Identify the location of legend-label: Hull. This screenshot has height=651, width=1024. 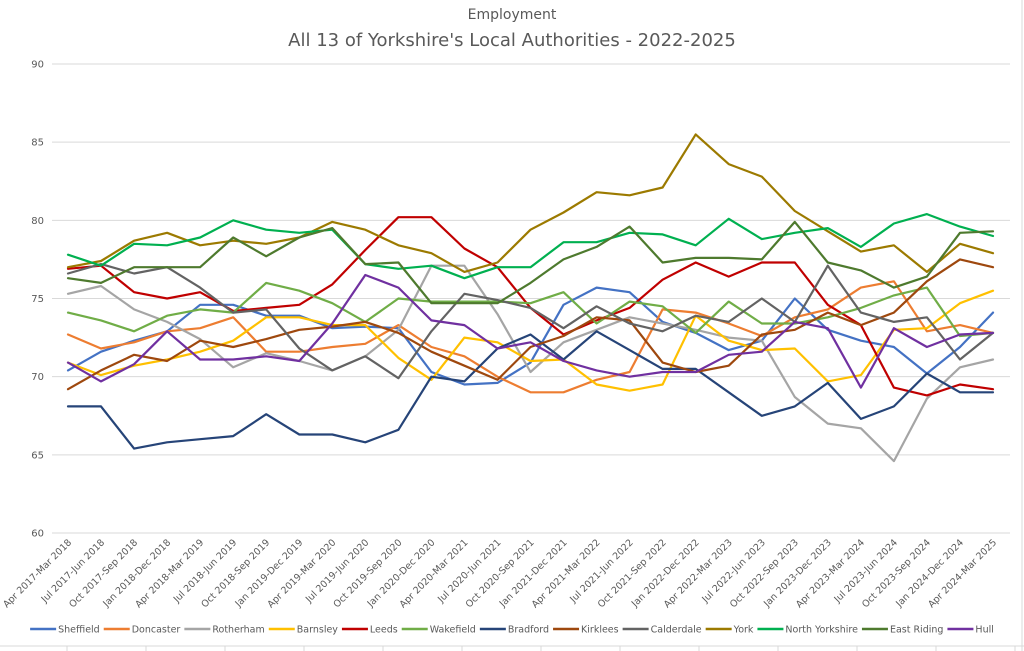
(984, 630).